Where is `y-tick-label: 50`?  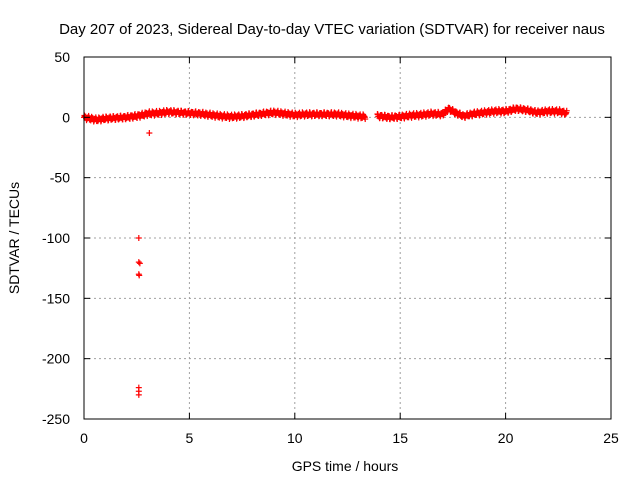
y-tick-label: 50 is located at coordinates (62, 57).